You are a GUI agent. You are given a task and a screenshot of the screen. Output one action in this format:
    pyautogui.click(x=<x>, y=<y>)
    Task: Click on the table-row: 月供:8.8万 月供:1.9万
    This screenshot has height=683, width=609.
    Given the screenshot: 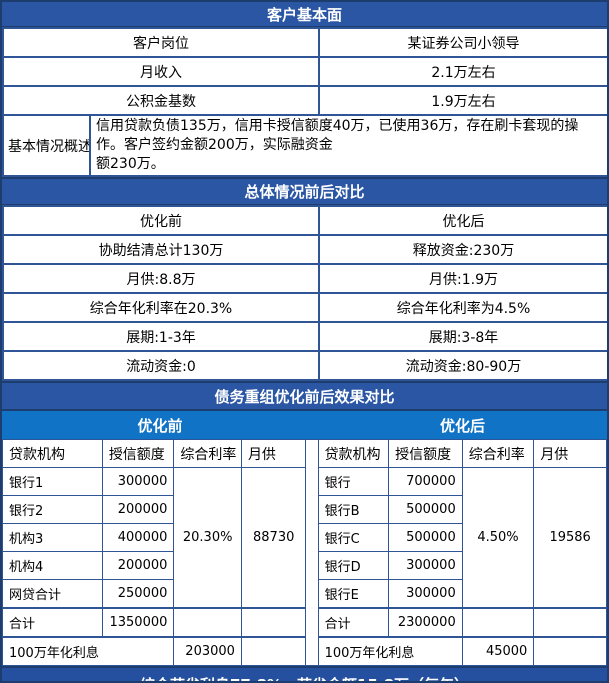 What is the action you would take?
    pyautogui.click(x=304, y=278)
    